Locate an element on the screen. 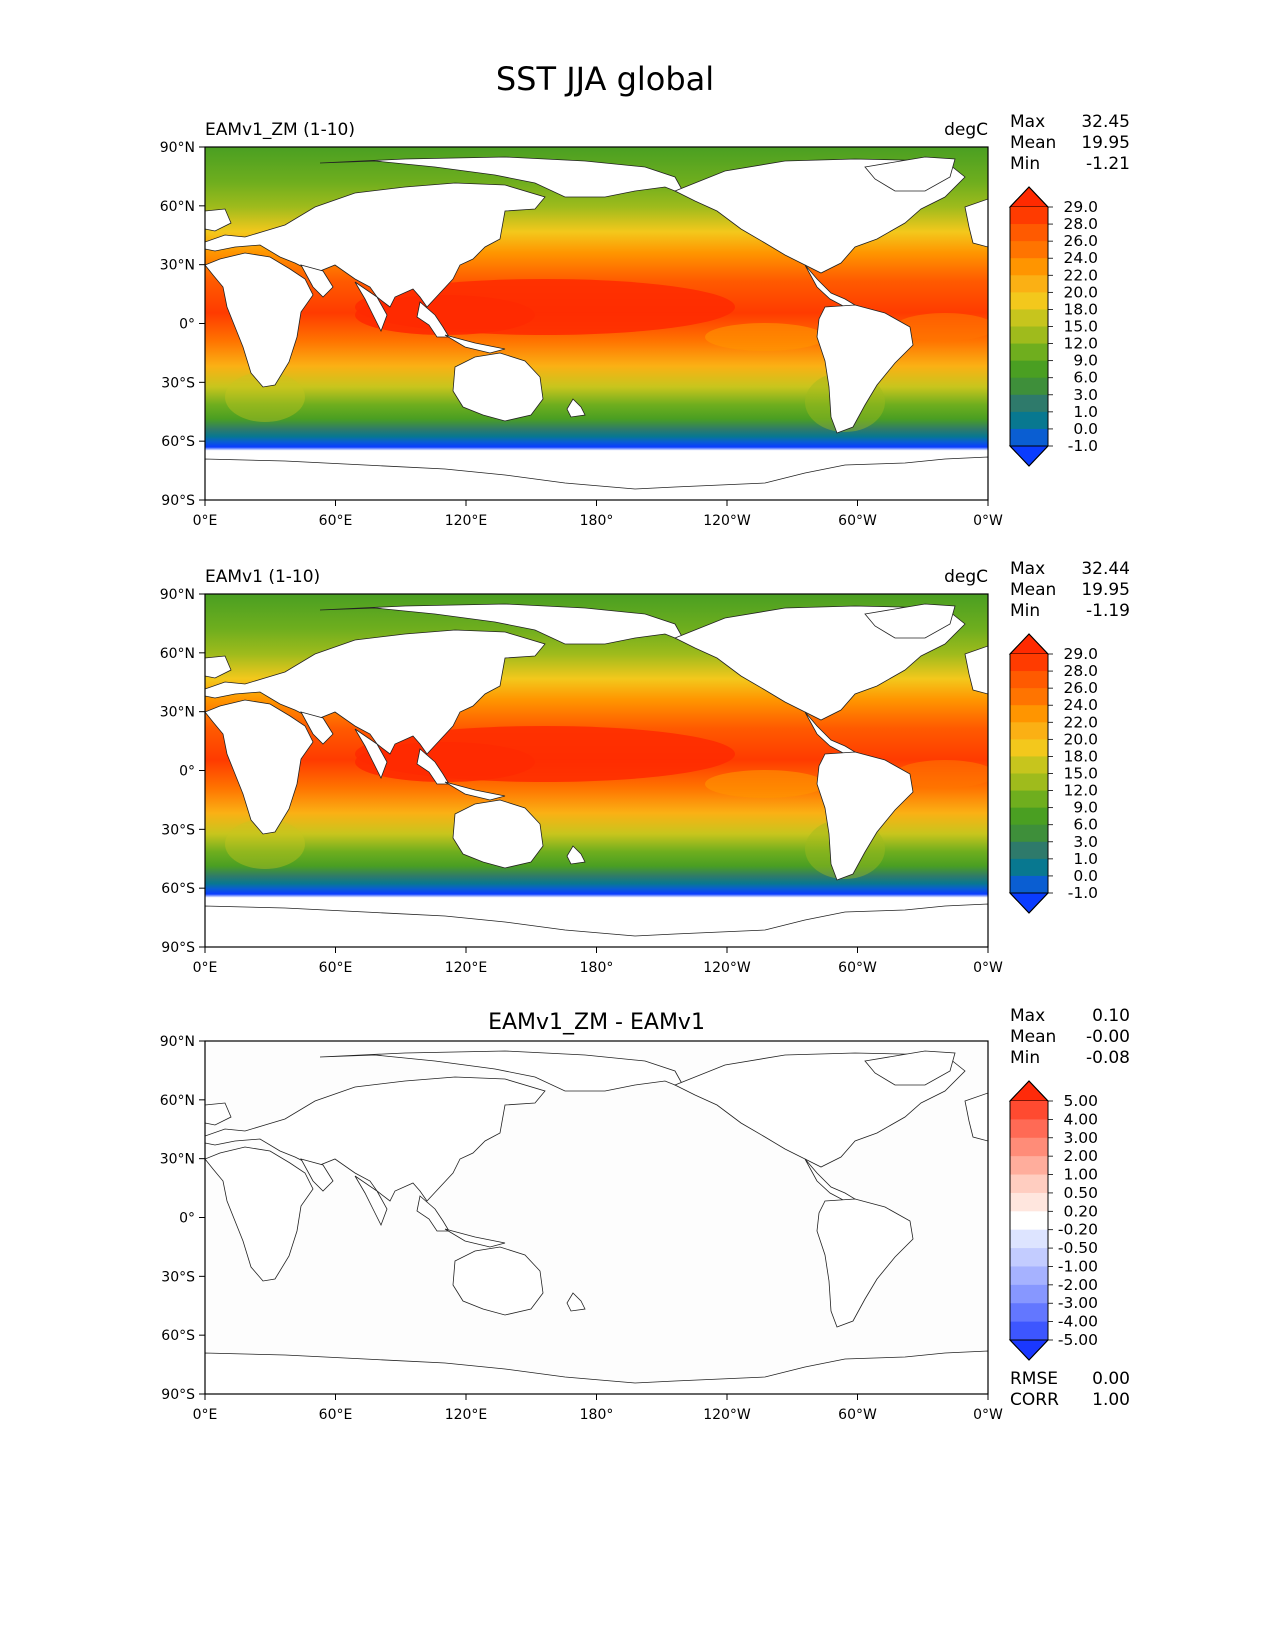 The height and width of the screenshot is (1650, 1275). stat-value-rmse: 0.00 is located at coordinates (1111, 1379).